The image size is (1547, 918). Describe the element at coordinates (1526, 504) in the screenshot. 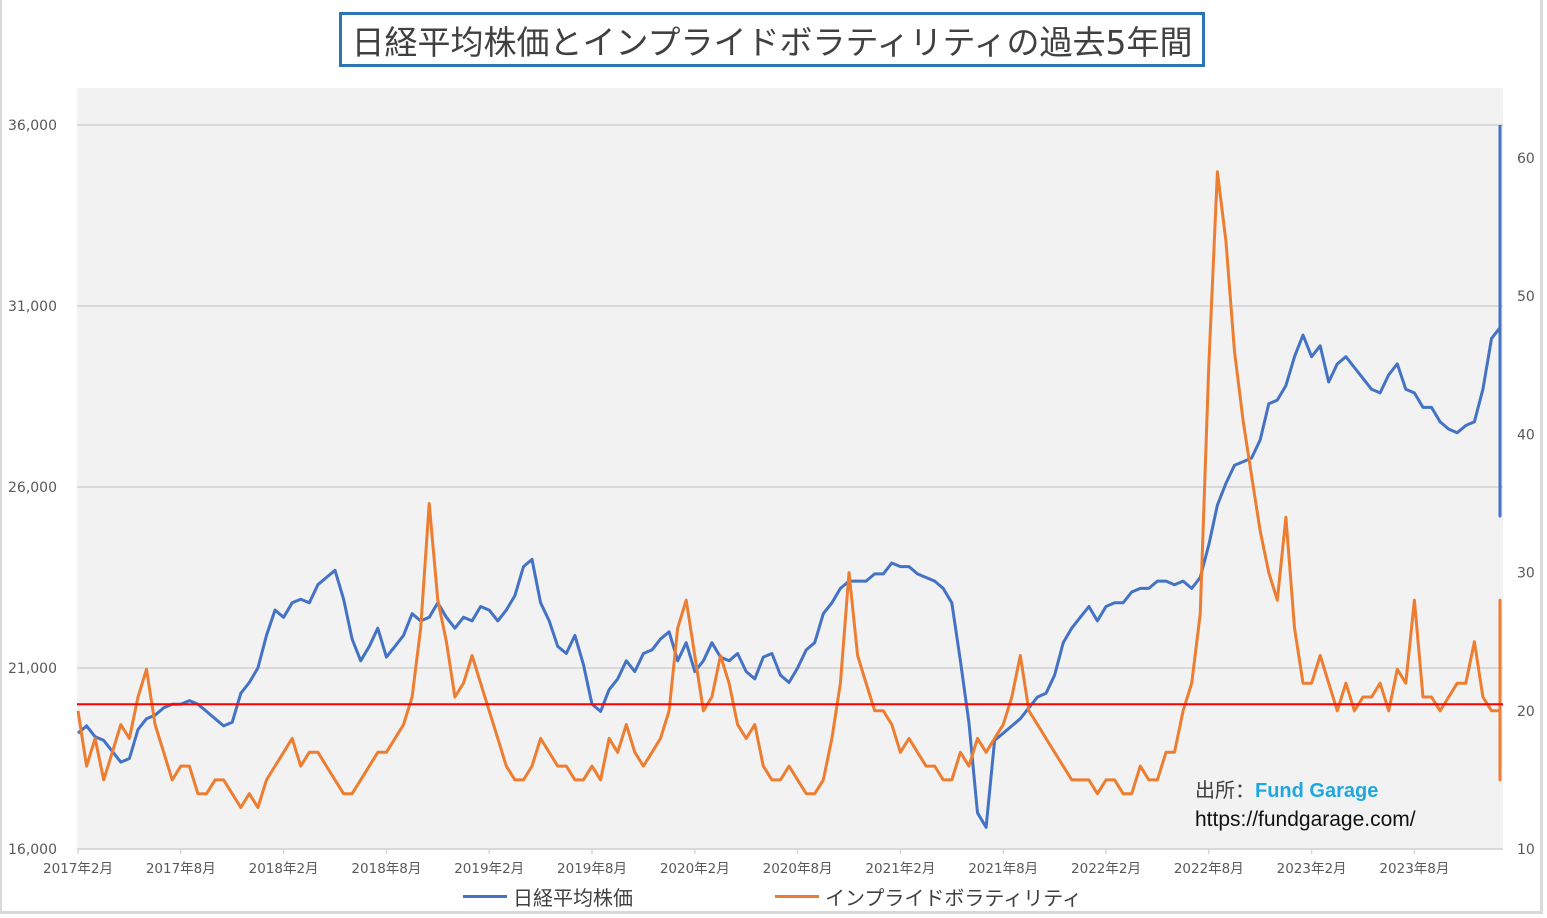

I see `y-axis-right: 10 20 30 40 50 60` at that location.